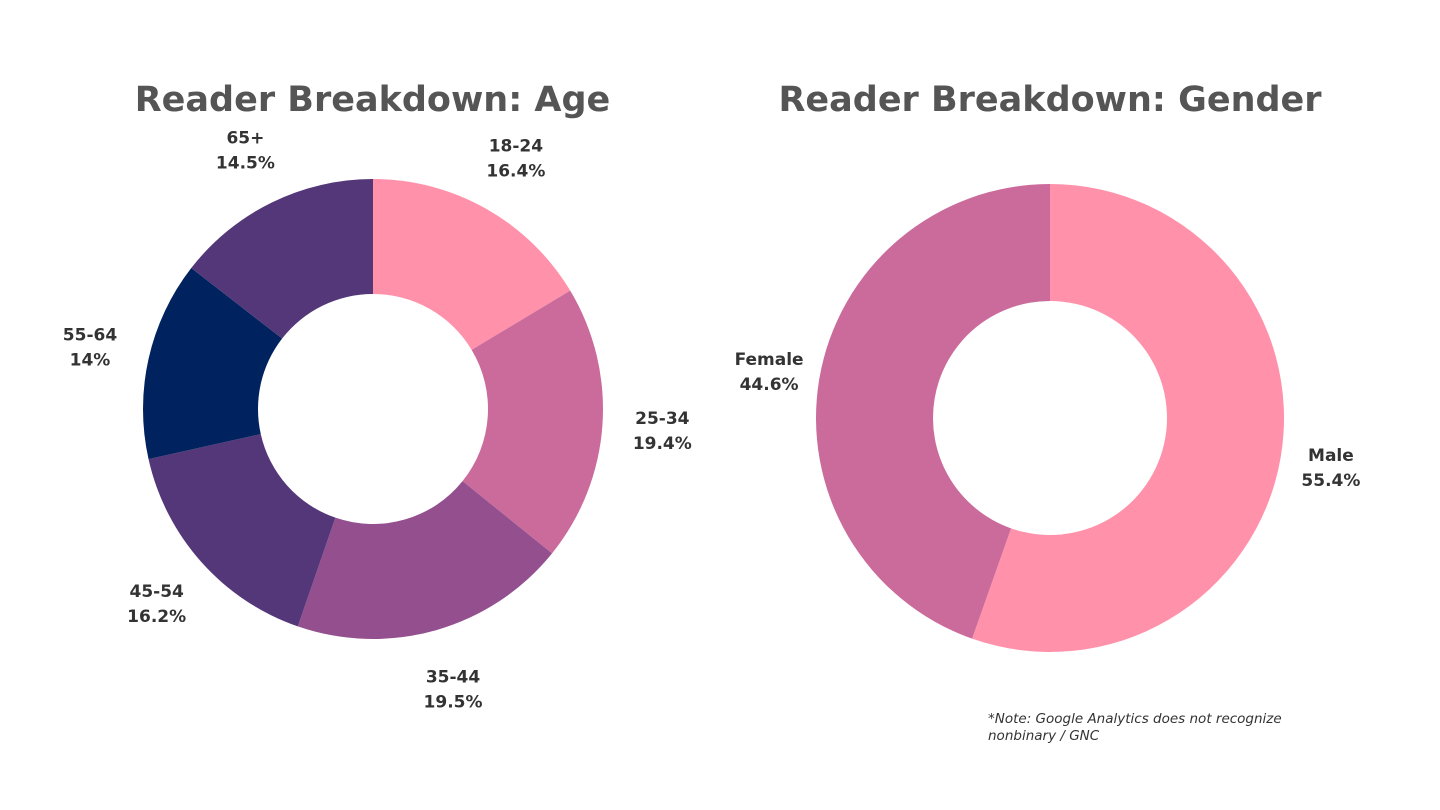 Image resolution: width=1440 pixels, height=810 pixels. I want to click on age-label-25-34: 25-34 19.4%, so click(662, 431).